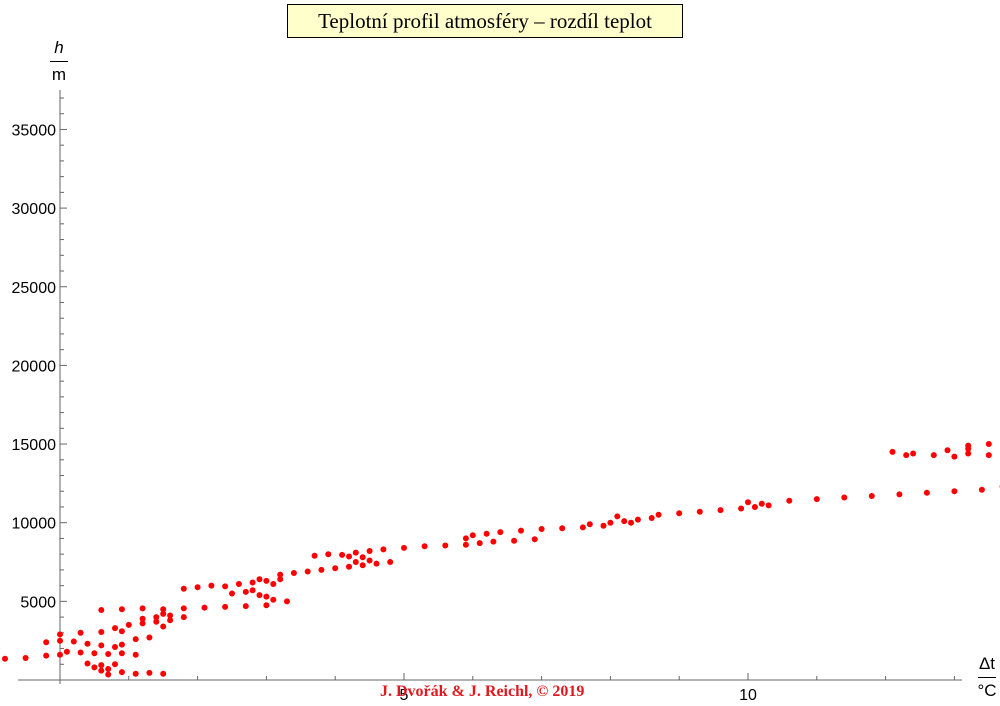 The image size is (1000, 706). I want to click on y-axis-unit: m, so click(59, 74).